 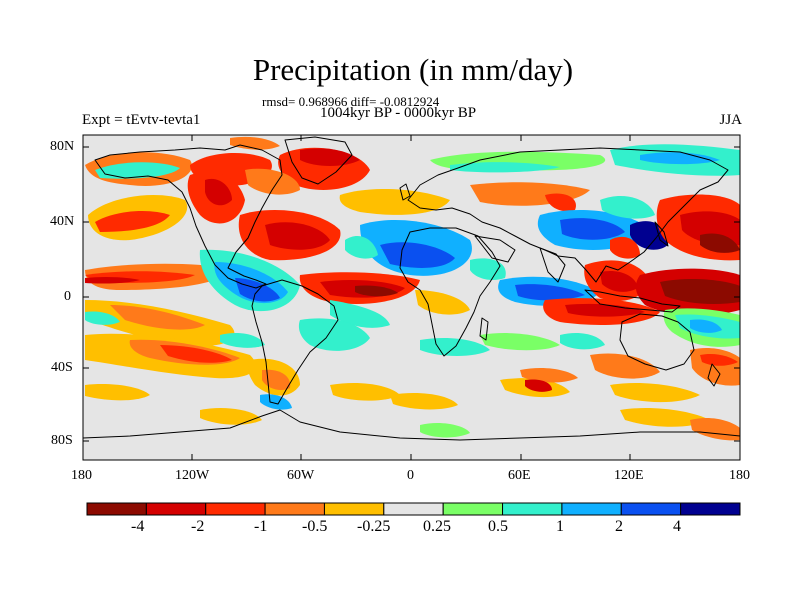 What do you see at coordinates (484, 329) in the screenshot?
I see `coastline-madagascar` at bounding box center [484, 329].